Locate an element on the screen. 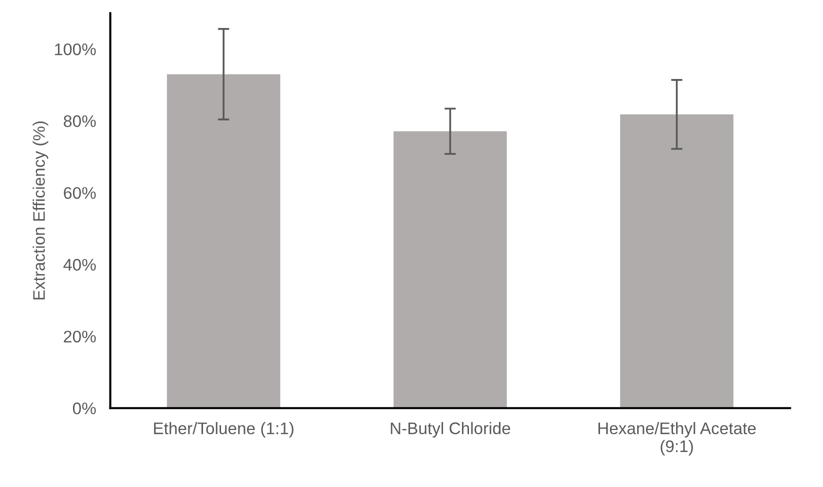  x-tick-label: Ether/Toluene (1:1) is located at coordinates (224, 430).